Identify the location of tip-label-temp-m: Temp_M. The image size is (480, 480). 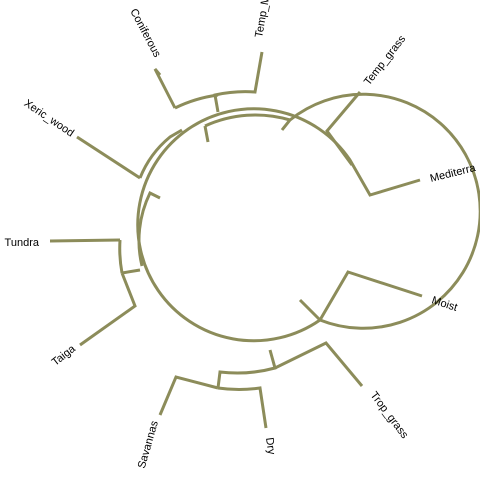
(262, 19).